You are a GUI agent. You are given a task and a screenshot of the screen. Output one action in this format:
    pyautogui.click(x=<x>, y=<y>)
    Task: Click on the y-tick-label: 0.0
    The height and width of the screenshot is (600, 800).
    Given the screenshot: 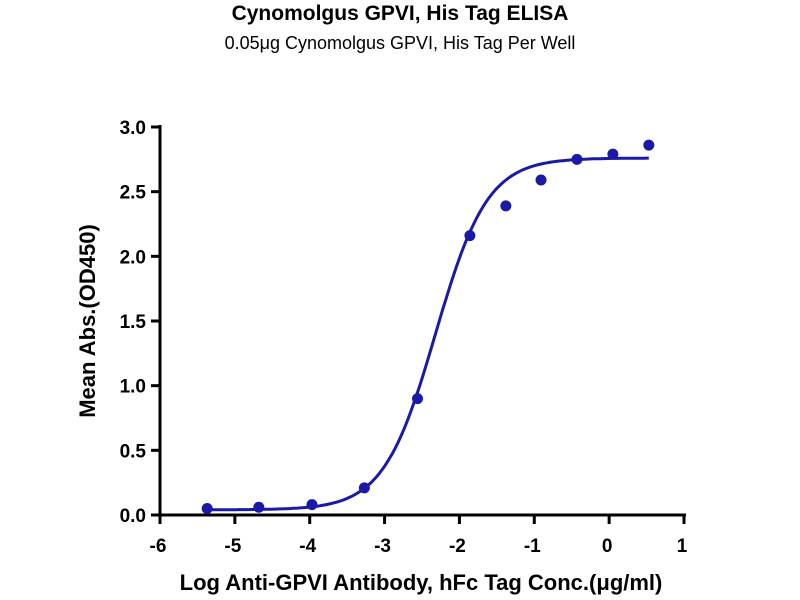 What is the action you would take?
    pyautogui.click(x=133, y=516)
    